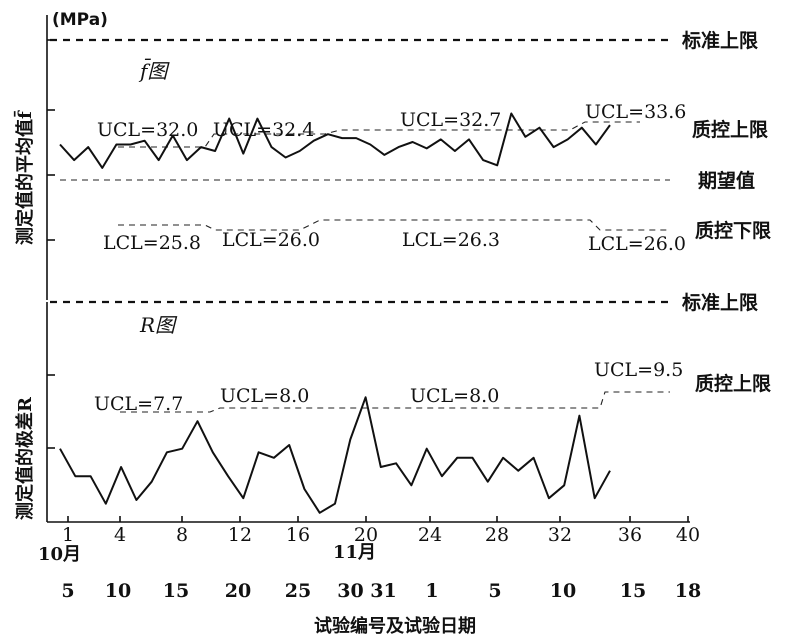 This screenshot has height=642, width=790. Describe the element at coordinates (182, 535) in the screenshot. I see `x-tick-label: 8` at that location.